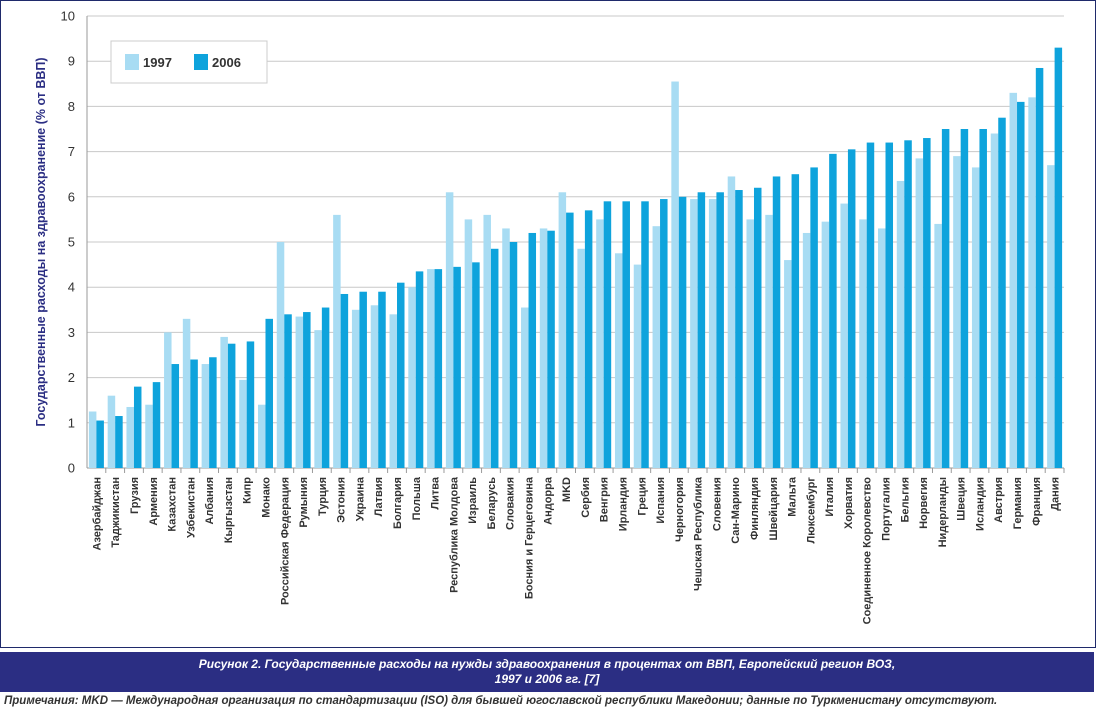 This screenshot has width=1098, height=720. Describe the element at coordinates (530, 537) in the screenshot. I see `category-label: Босния и Герцеговина` at that location.